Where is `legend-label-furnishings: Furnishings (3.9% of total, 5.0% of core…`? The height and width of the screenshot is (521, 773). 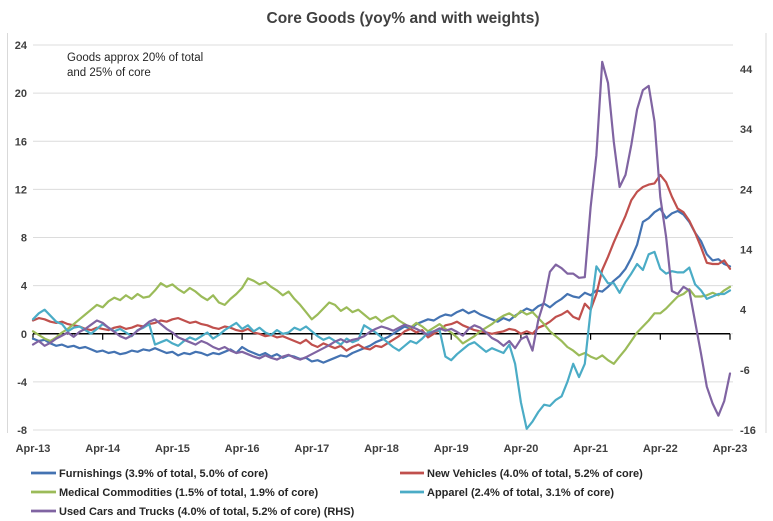 legend-label-furnishings: Furnishings (3.9% of total, 5.0% of core… is located at coordinates (163, 474).